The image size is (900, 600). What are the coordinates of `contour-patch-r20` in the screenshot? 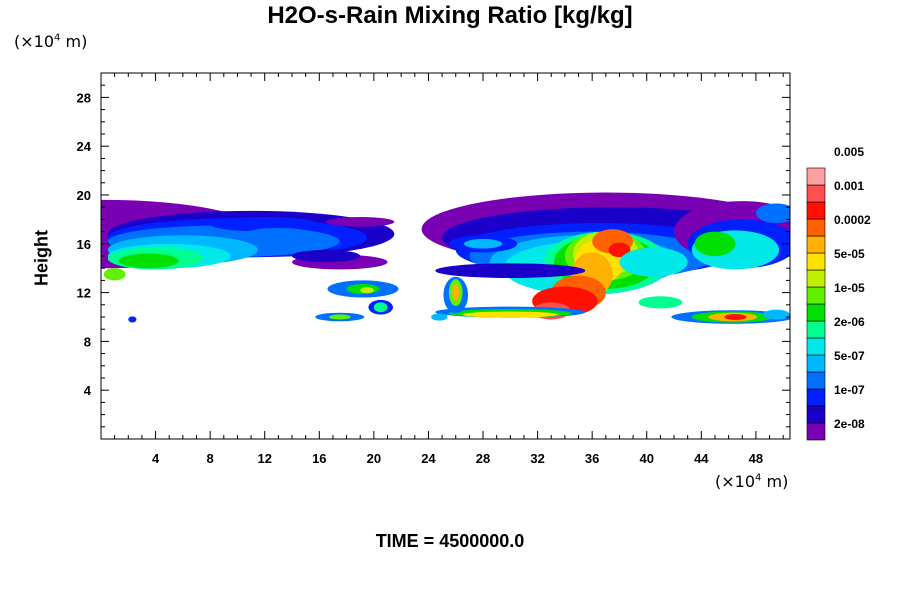 It's located at (510, 270).